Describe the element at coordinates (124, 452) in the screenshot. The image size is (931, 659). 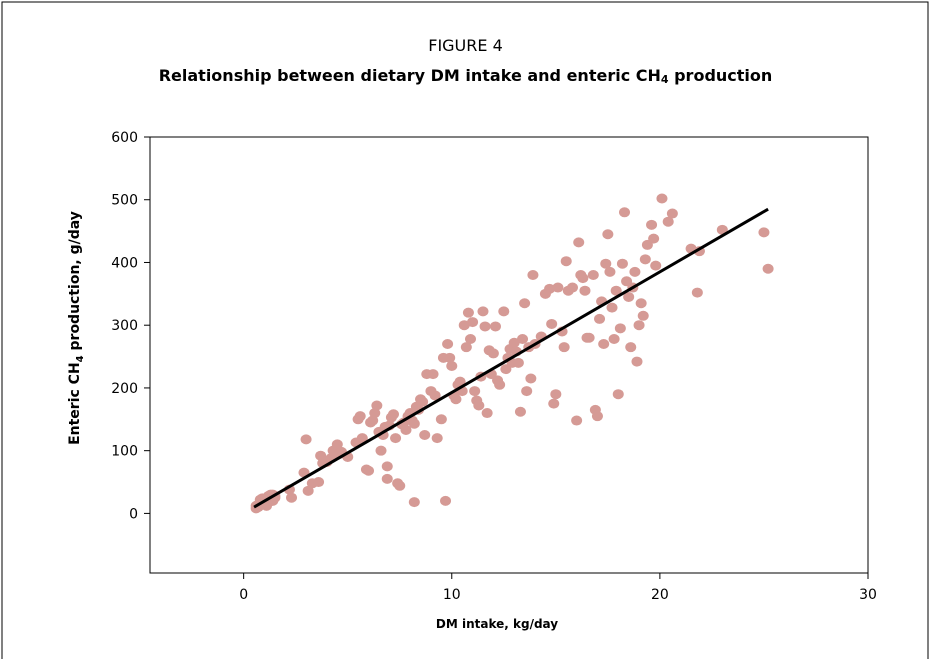
I see `y-tick-label: 100` at that location.